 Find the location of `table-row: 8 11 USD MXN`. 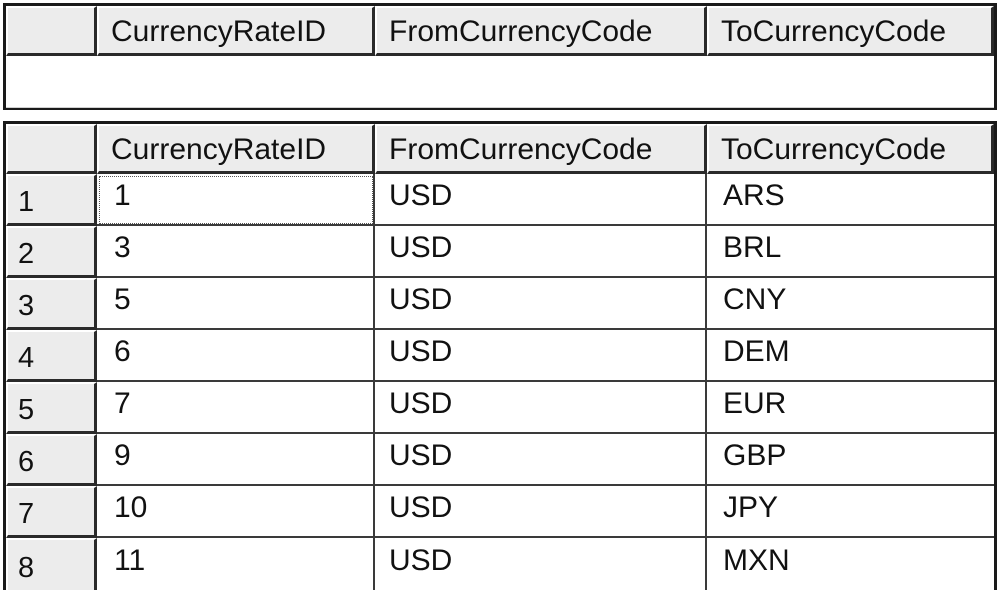

table-row: 8 11 USD MXN is located at coordinates (500, 564).